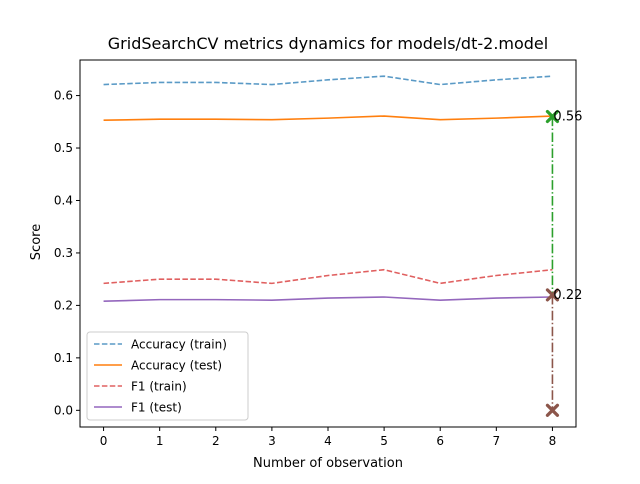 The width and height of the screenshot is (640, 484). I want to click on legend-label-2: Accuracy (test), so click(176, 366).